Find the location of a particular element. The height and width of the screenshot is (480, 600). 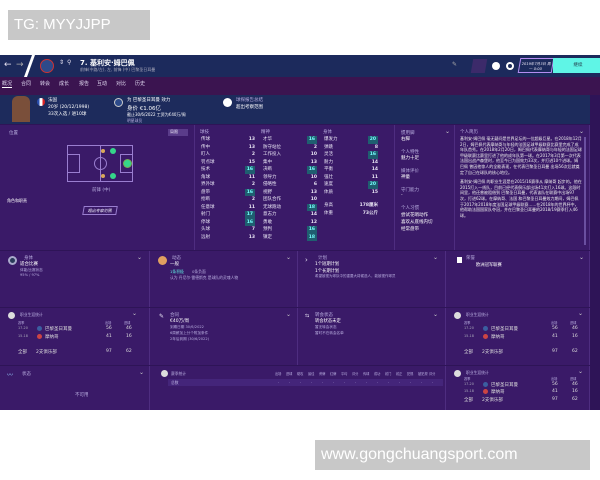

season-col-header: 出场 is located at coordinates (278, 374).